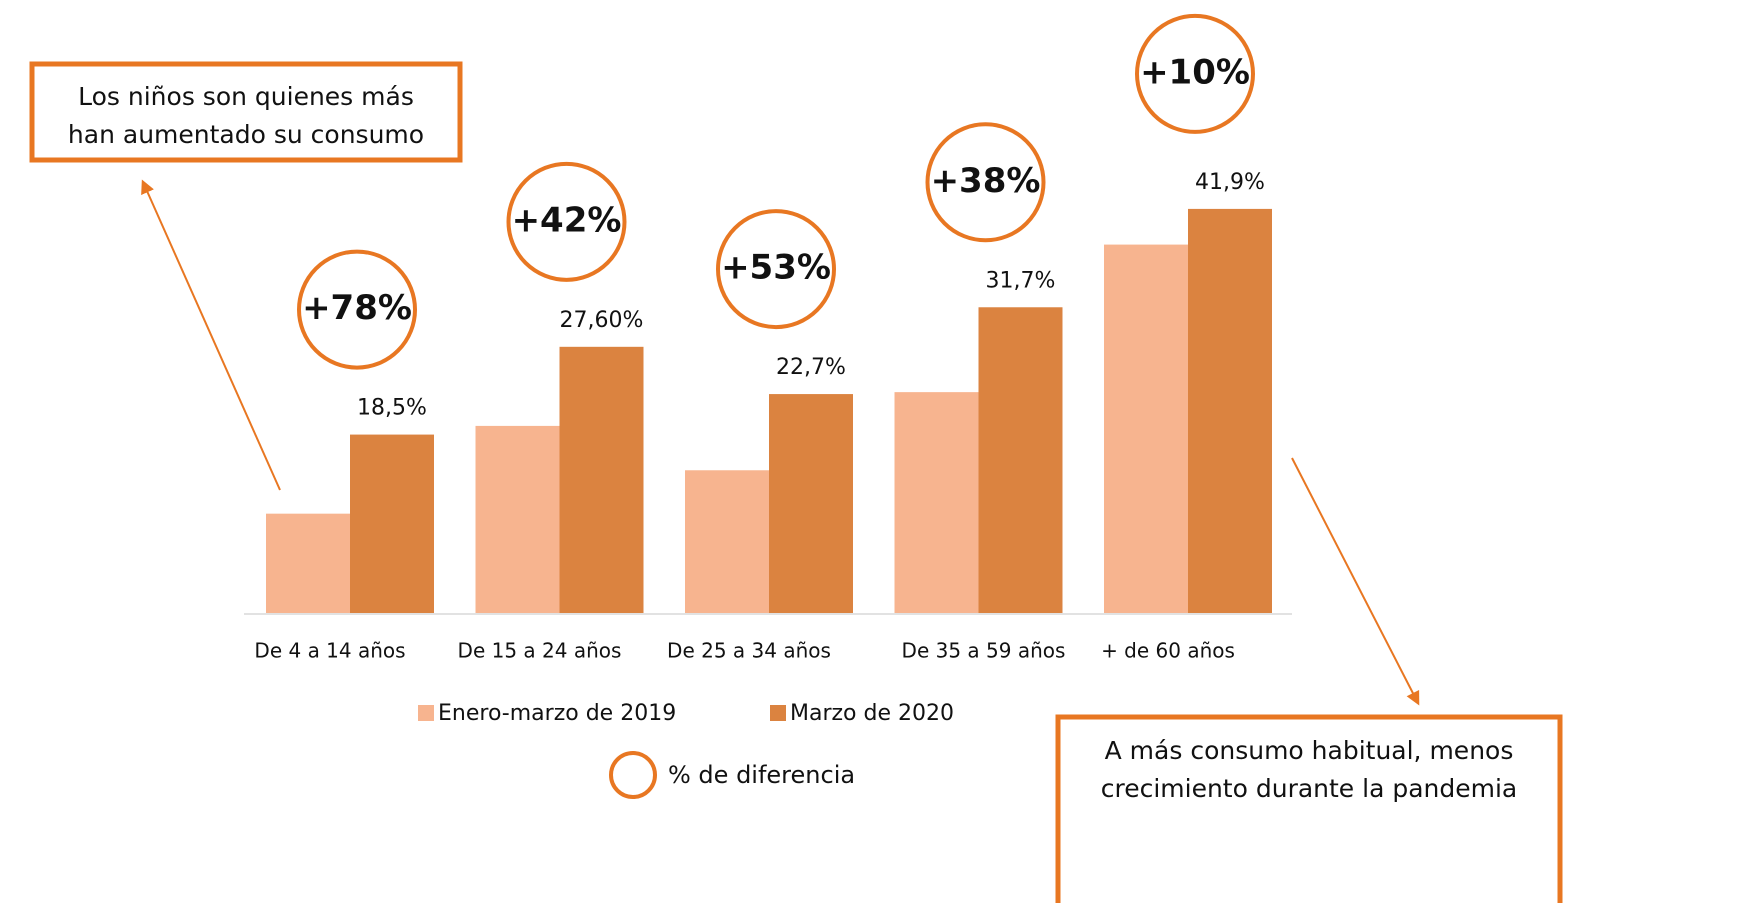 The image size is (1738, 903). I want to click on x-tick-label: De 15 a 24 años, so click(540, 651).